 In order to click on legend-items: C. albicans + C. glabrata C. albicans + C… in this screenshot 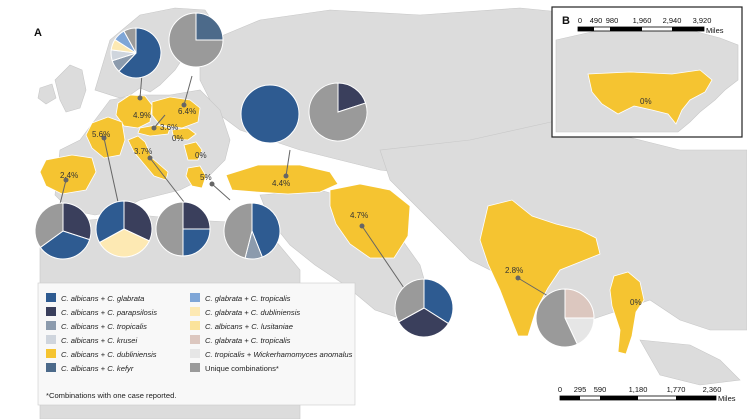, I will do `click(199, 333)`.